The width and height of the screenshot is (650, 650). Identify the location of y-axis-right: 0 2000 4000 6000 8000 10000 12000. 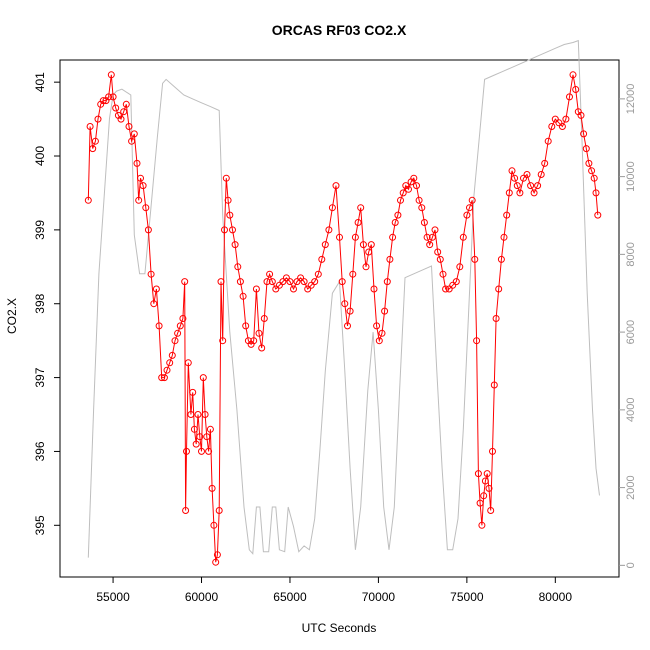
(628, 326).